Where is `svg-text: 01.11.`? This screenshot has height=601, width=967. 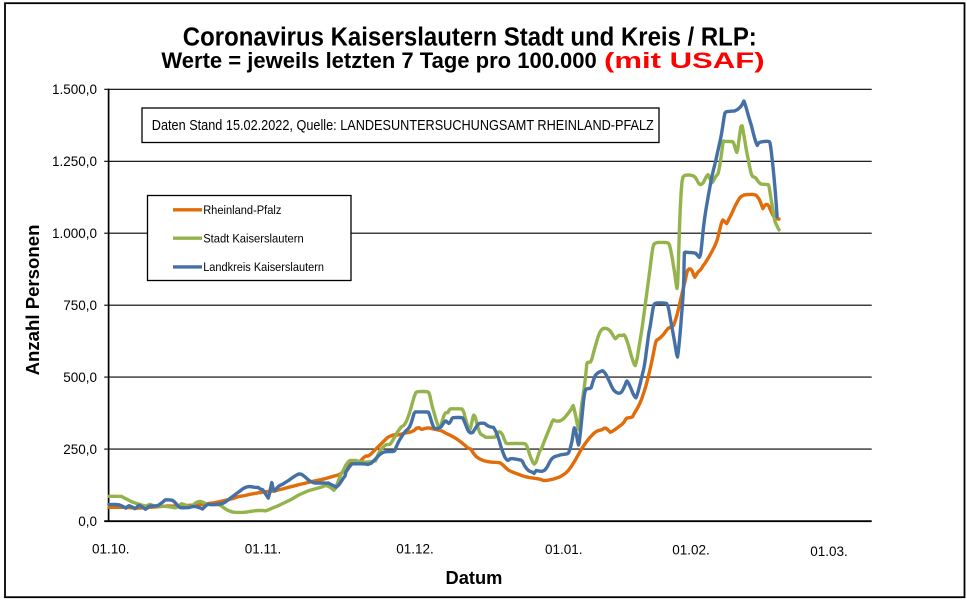
svg-text: 01.11. is located at coordinates (263, 548).